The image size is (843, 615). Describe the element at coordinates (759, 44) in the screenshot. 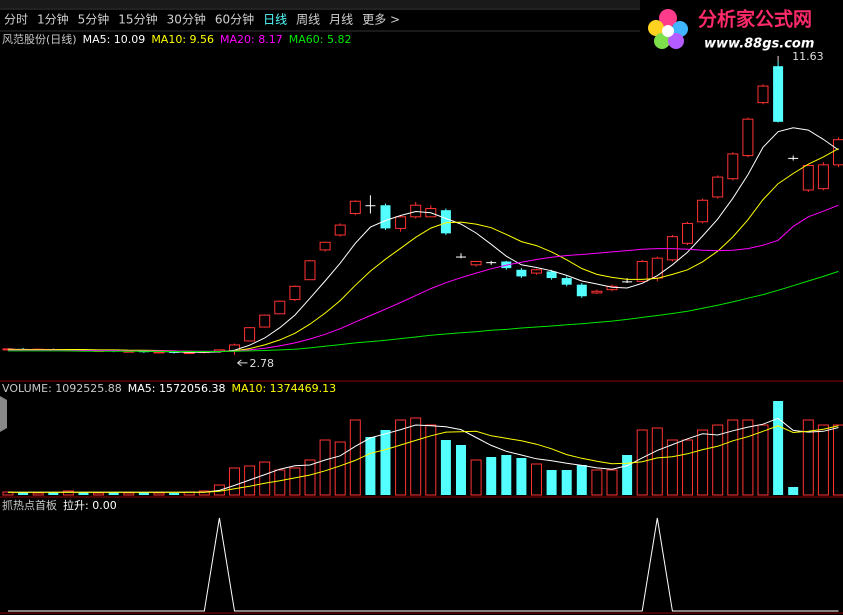

I see `logo-url: www.88gs.com` at that location.